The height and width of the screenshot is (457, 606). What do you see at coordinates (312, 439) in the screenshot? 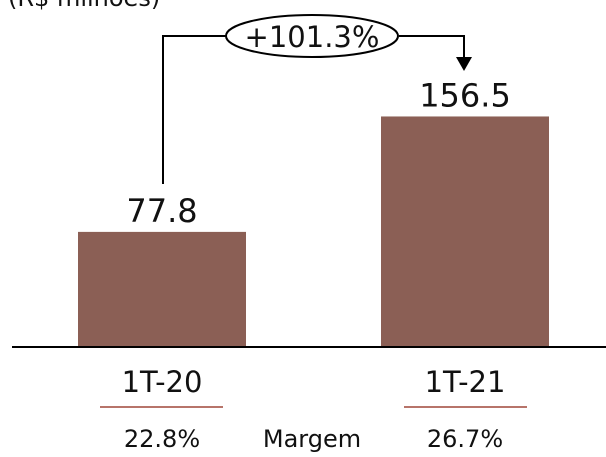
I see `margin-caption: Margem` at bounding box center [312, 439].